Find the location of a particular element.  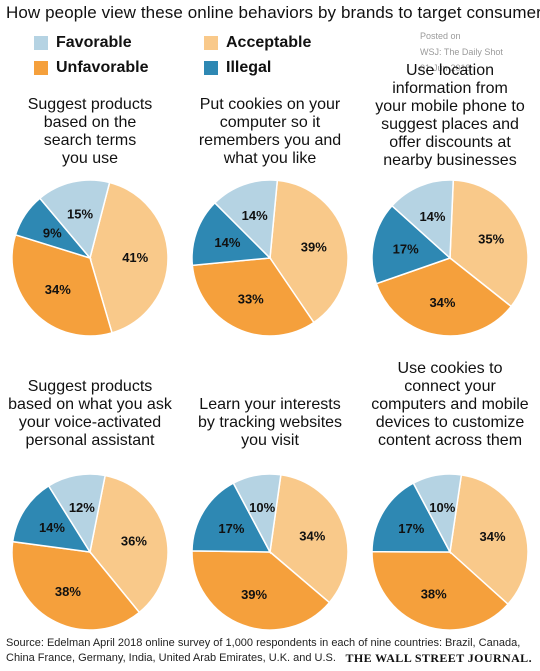

pie-chart-svg: 35% 34% 17% 14% is located at coordinates (450, 258).